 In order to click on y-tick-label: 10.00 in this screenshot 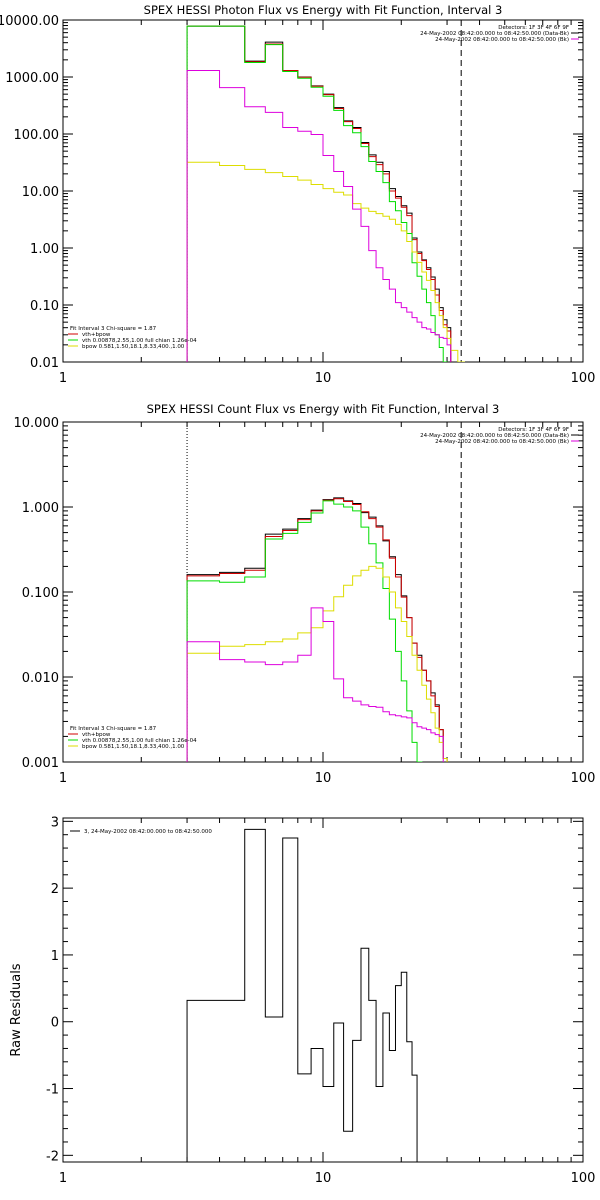, I will do `click(40, 192)`.